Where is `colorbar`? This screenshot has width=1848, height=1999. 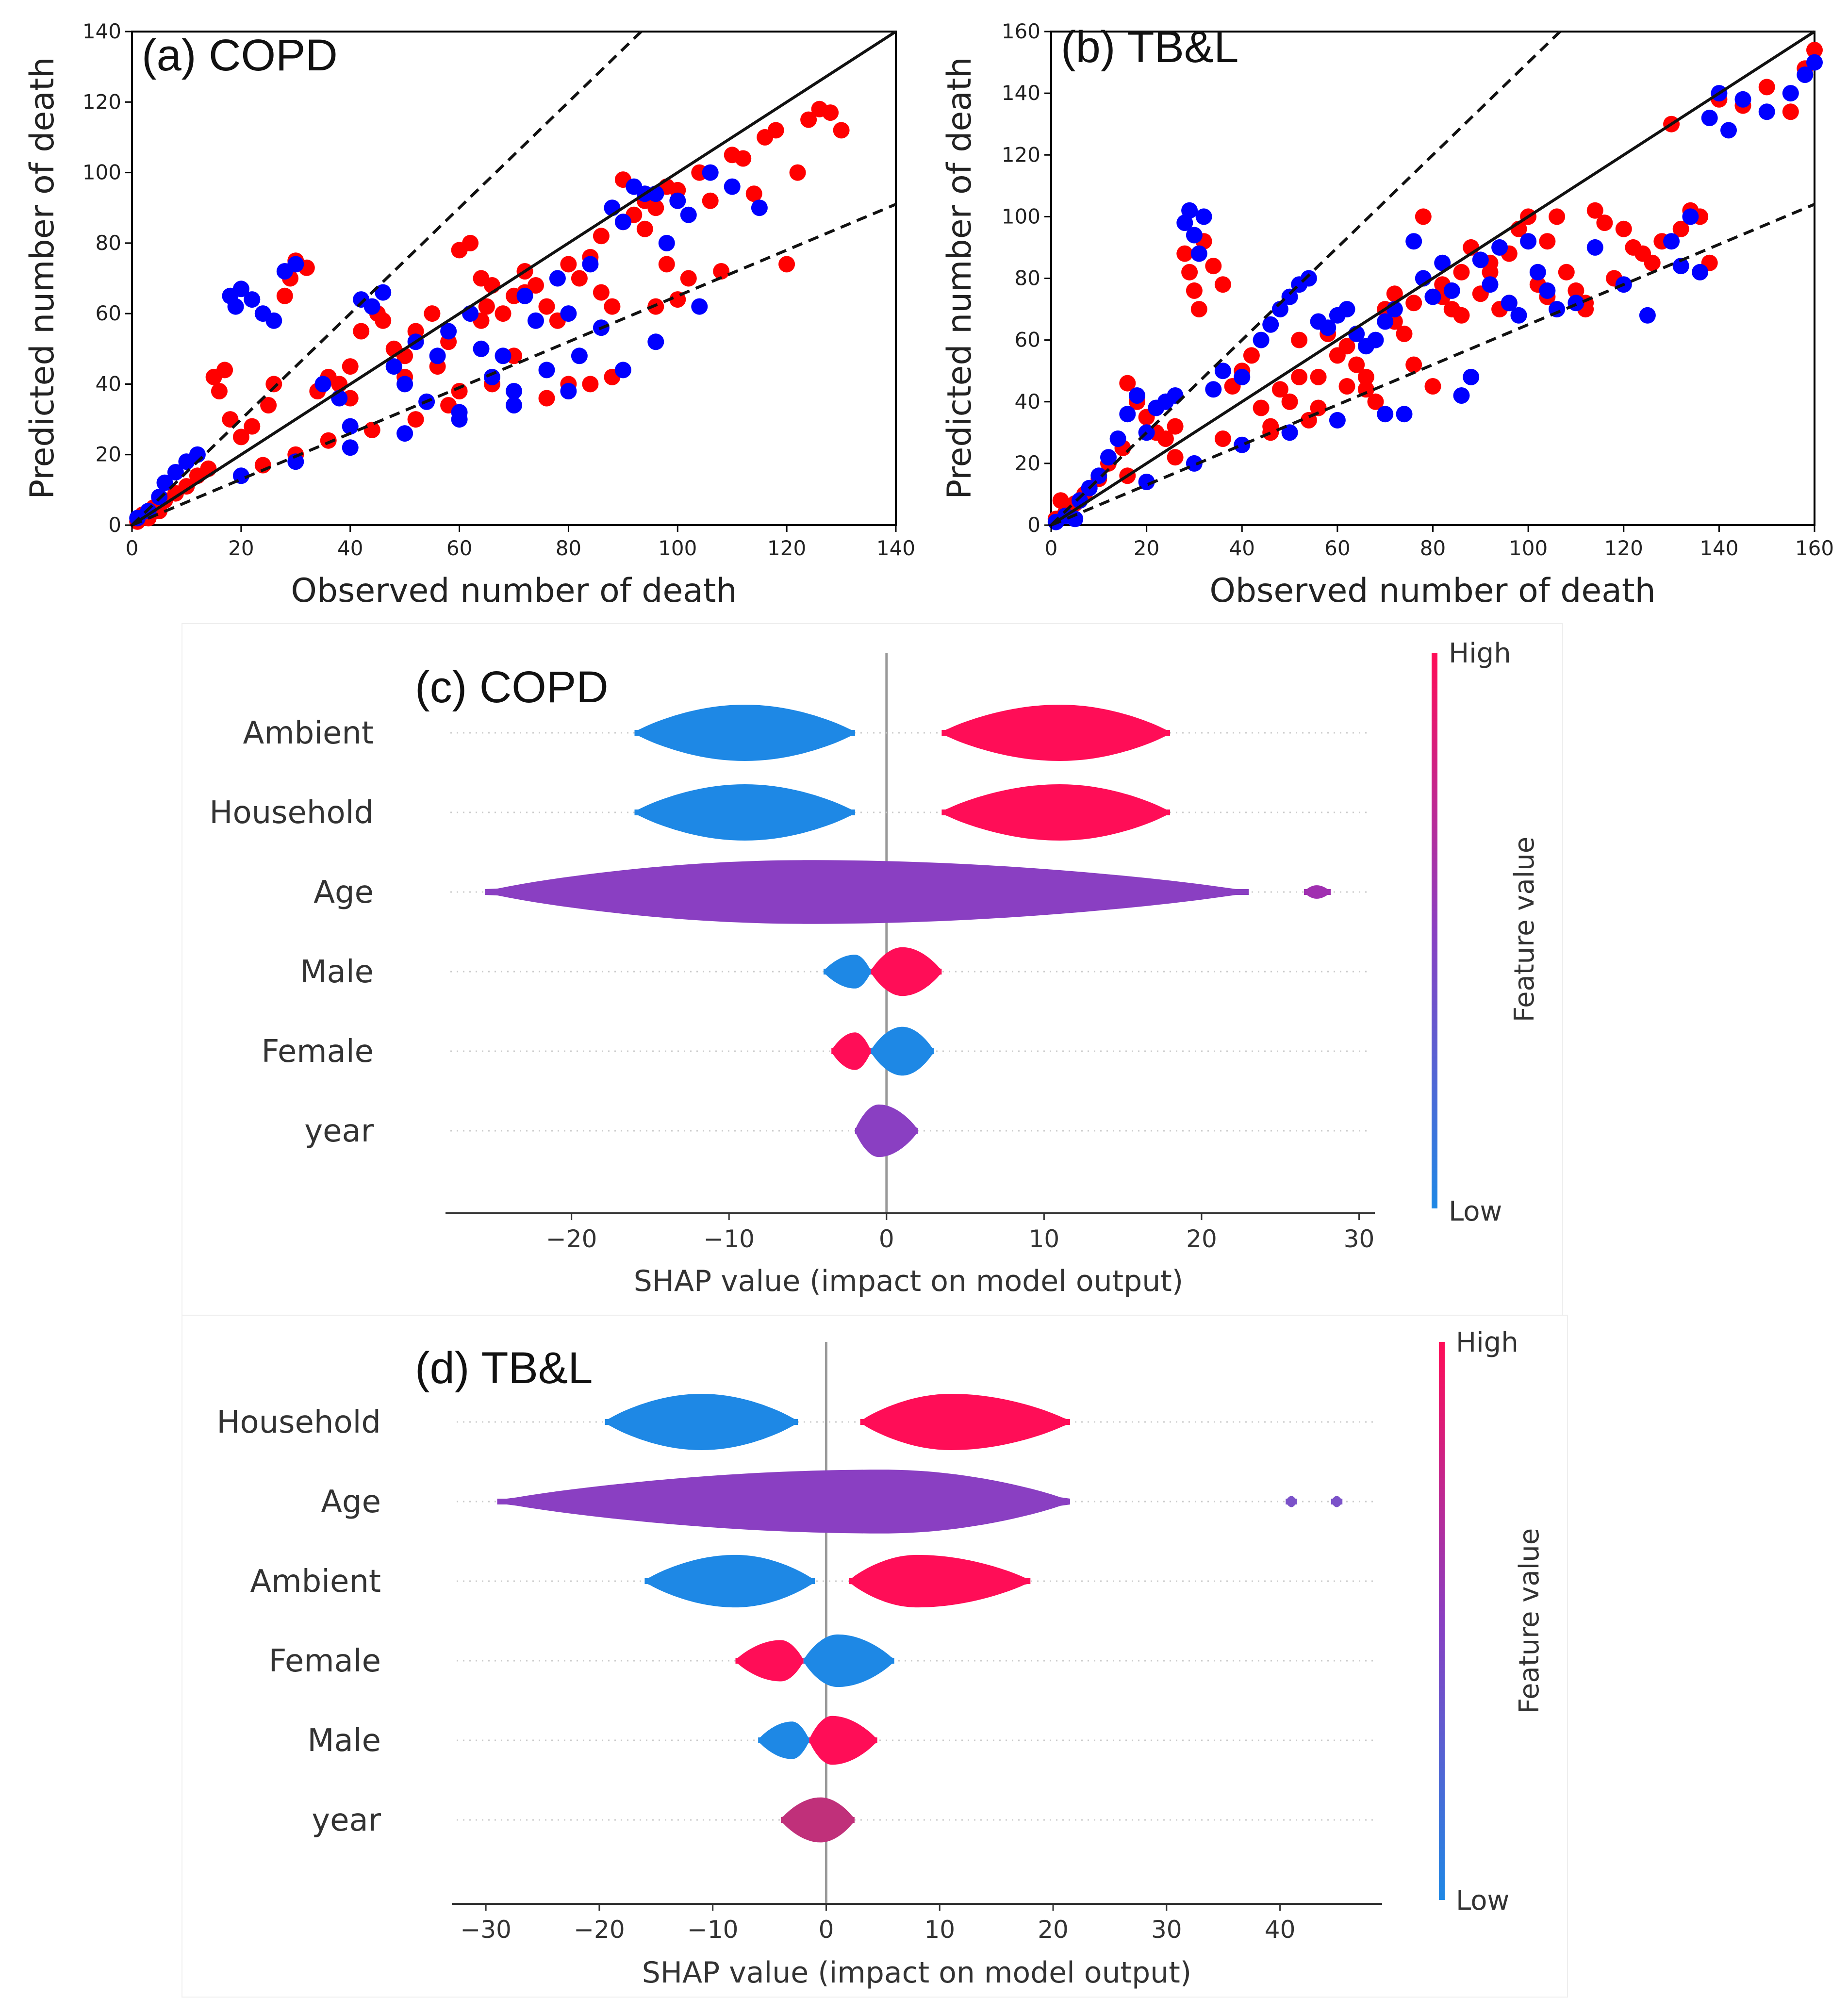
colorbar is located at coordinates (1442, 1621).